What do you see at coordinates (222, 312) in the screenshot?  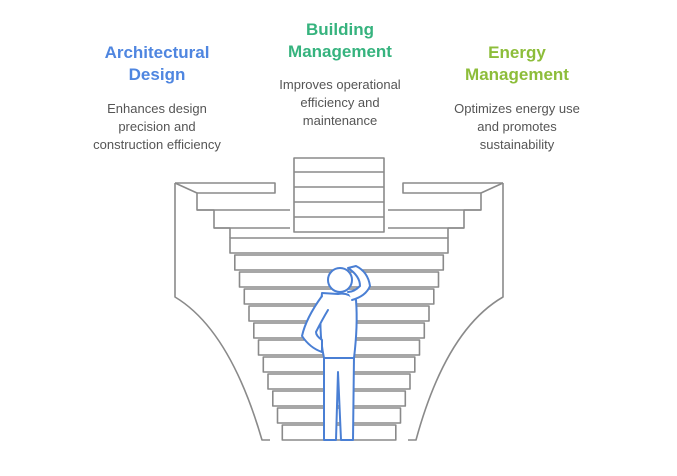 I see `left-wall` at bounding box center [222, 312].